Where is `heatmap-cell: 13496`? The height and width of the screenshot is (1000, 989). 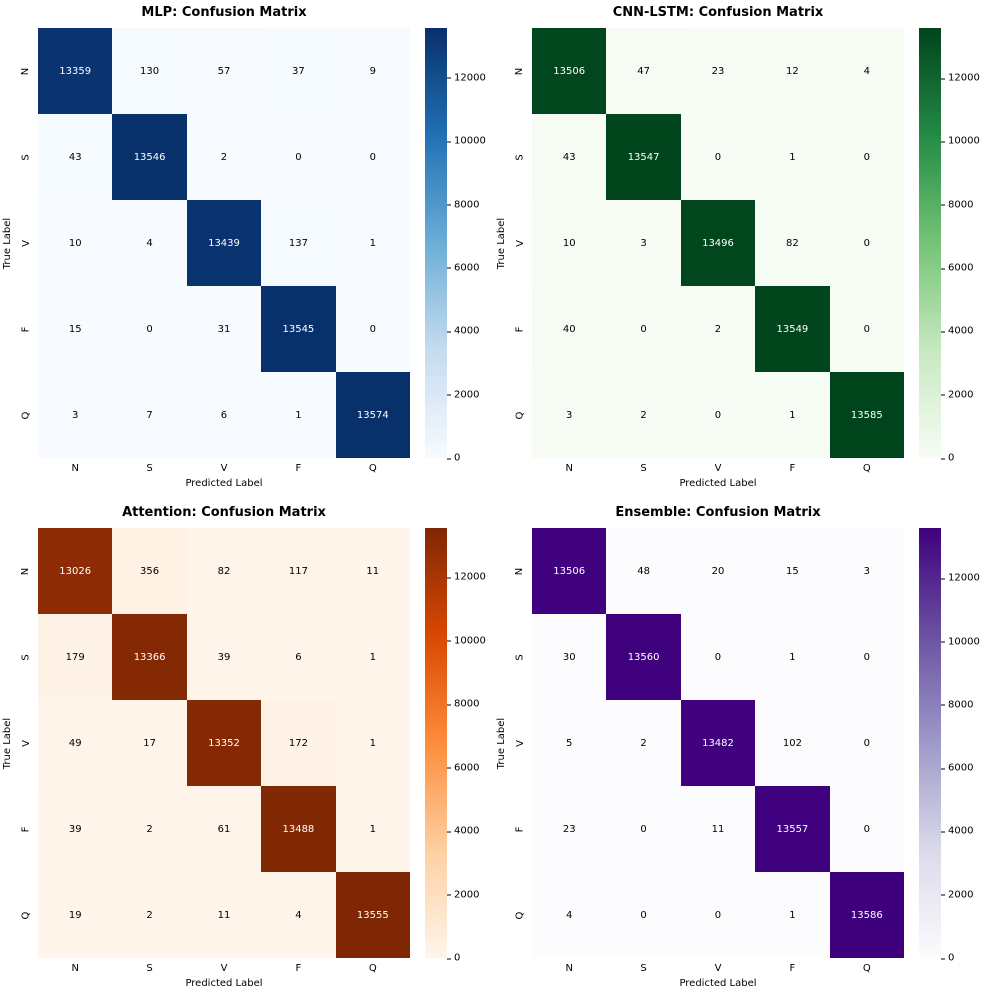
heatmap-cell: 13496 is located at coordinates (718, 243).